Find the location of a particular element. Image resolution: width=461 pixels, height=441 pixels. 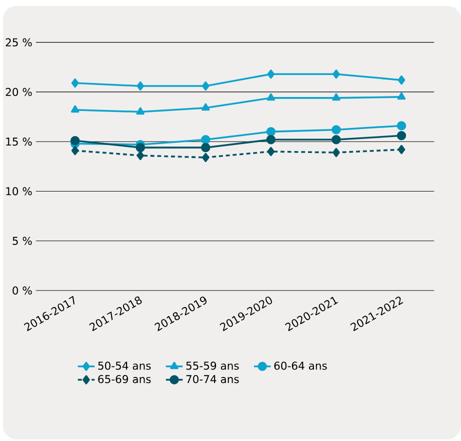

legend-label: 70-74 ans is located at coordinates (212, 378).